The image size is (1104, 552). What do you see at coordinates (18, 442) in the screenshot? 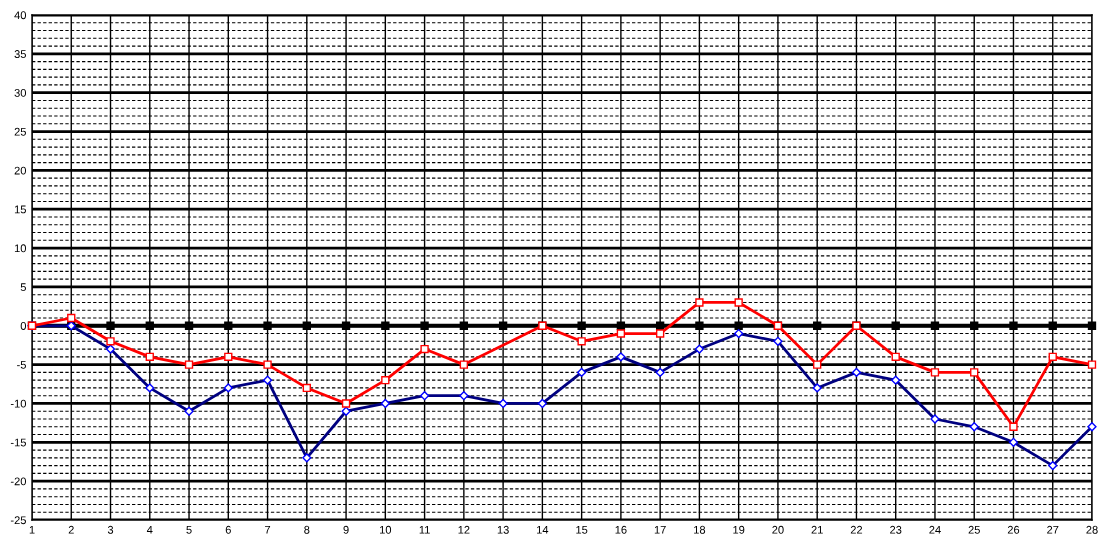
I see `y-tick-label: -15` at bounding box center [18, 442].